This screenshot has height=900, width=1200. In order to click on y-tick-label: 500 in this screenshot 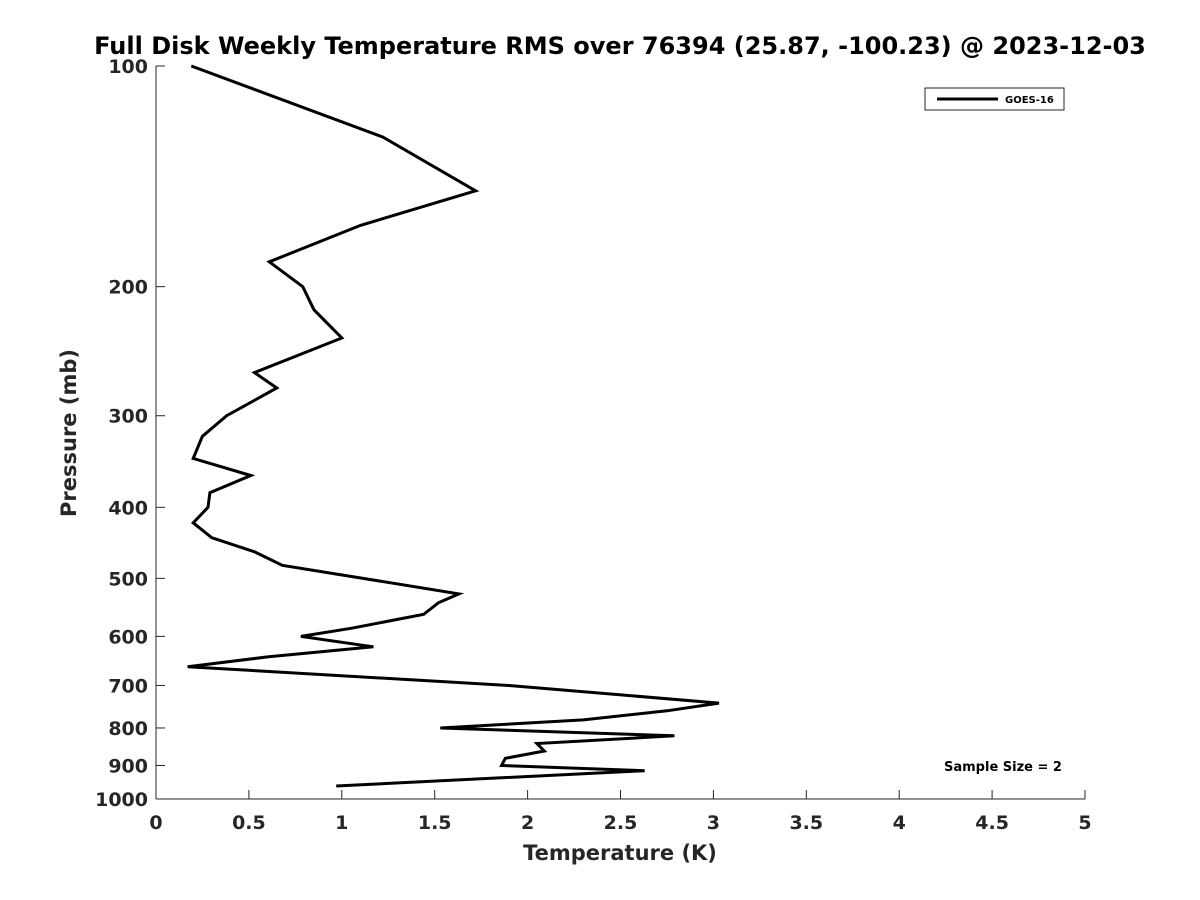, I will do `click(128, 579)`.